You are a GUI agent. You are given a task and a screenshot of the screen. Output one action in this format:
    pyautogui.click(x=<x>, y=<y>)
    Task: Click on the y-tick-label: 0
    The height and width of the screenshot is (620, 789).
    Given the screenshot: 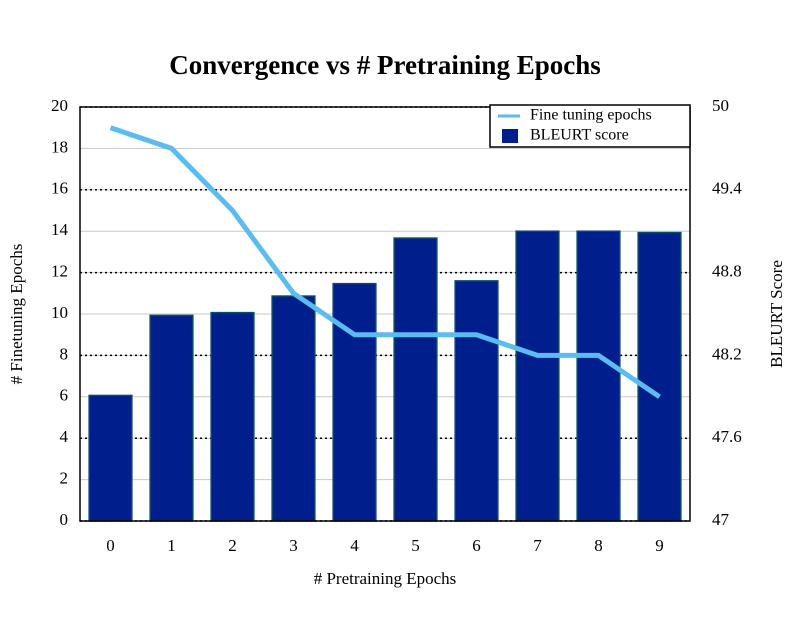 What is the action you would take?
    pyautogui.click(x=64, y=519)
    